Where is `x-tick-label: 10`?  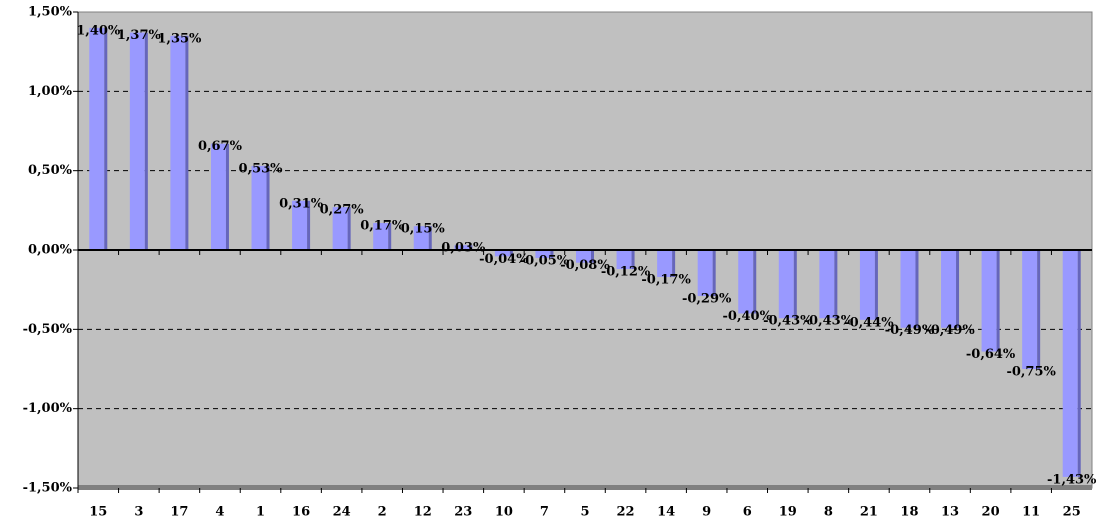 x-tick-label: 10 is located at coordinates (504, 512).